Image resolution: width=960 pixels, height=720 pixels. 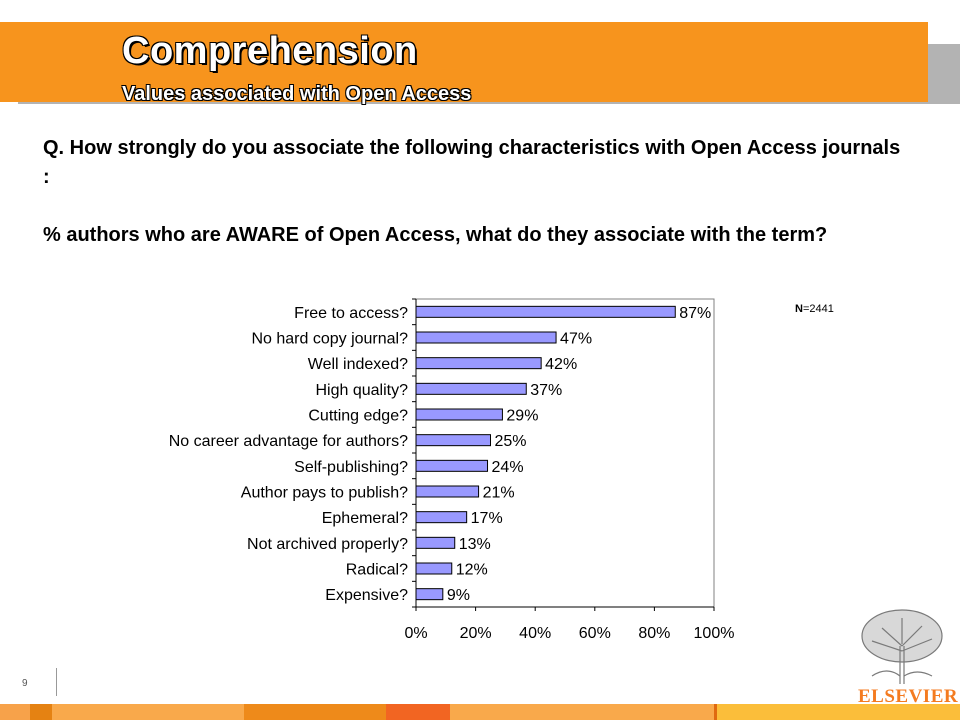 I want to click on x-tick-label: 80%, so click(x=654, y=633).